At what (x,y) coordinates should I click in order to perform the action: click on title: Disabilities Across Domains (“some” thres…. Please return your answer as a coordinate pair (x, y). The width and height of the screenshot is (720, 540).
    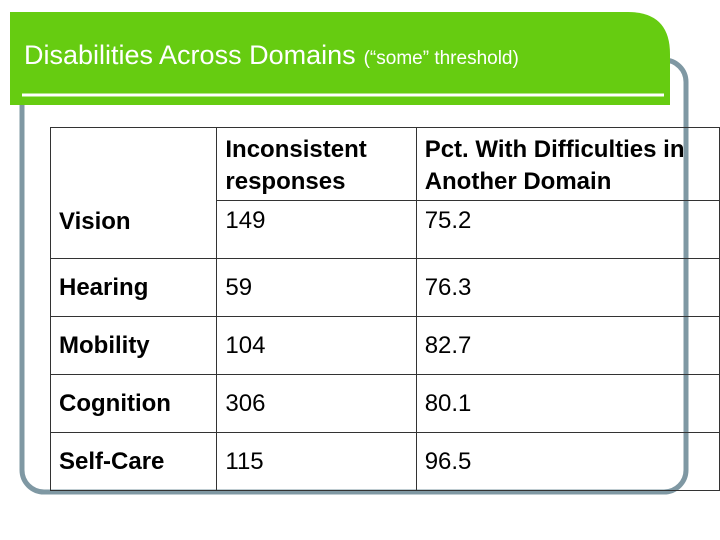
    Looking at the image, I should click on (271, 55).